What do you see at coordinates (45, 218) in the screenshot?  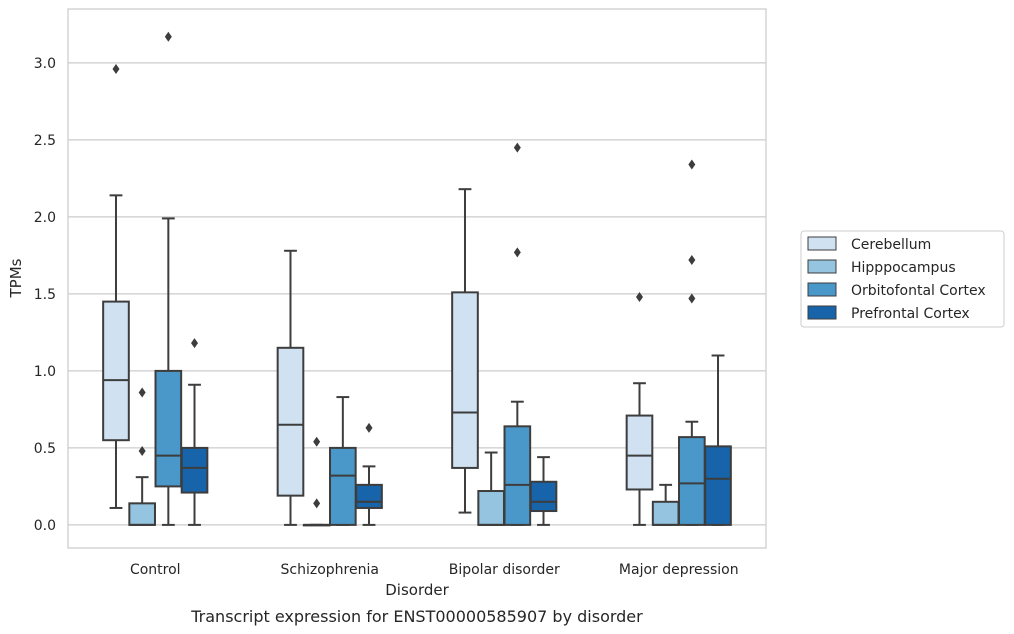 I see `y-tick-label: 2.0` at bounding box center [45, 218].